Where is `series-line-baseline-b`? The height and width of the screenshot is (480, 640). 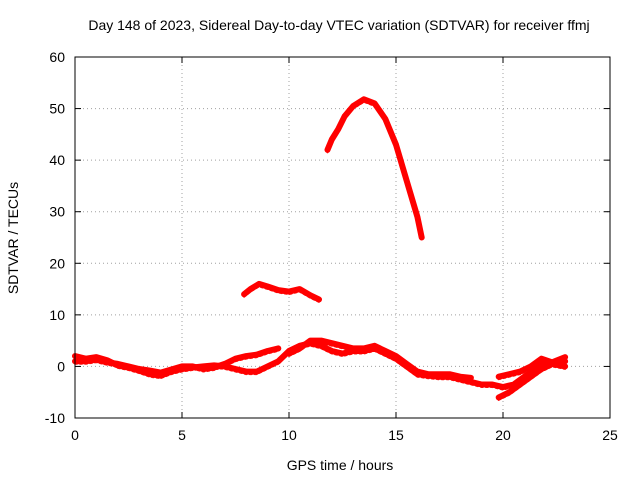 series-line-baseline-b is located at coordinates (177, 360).